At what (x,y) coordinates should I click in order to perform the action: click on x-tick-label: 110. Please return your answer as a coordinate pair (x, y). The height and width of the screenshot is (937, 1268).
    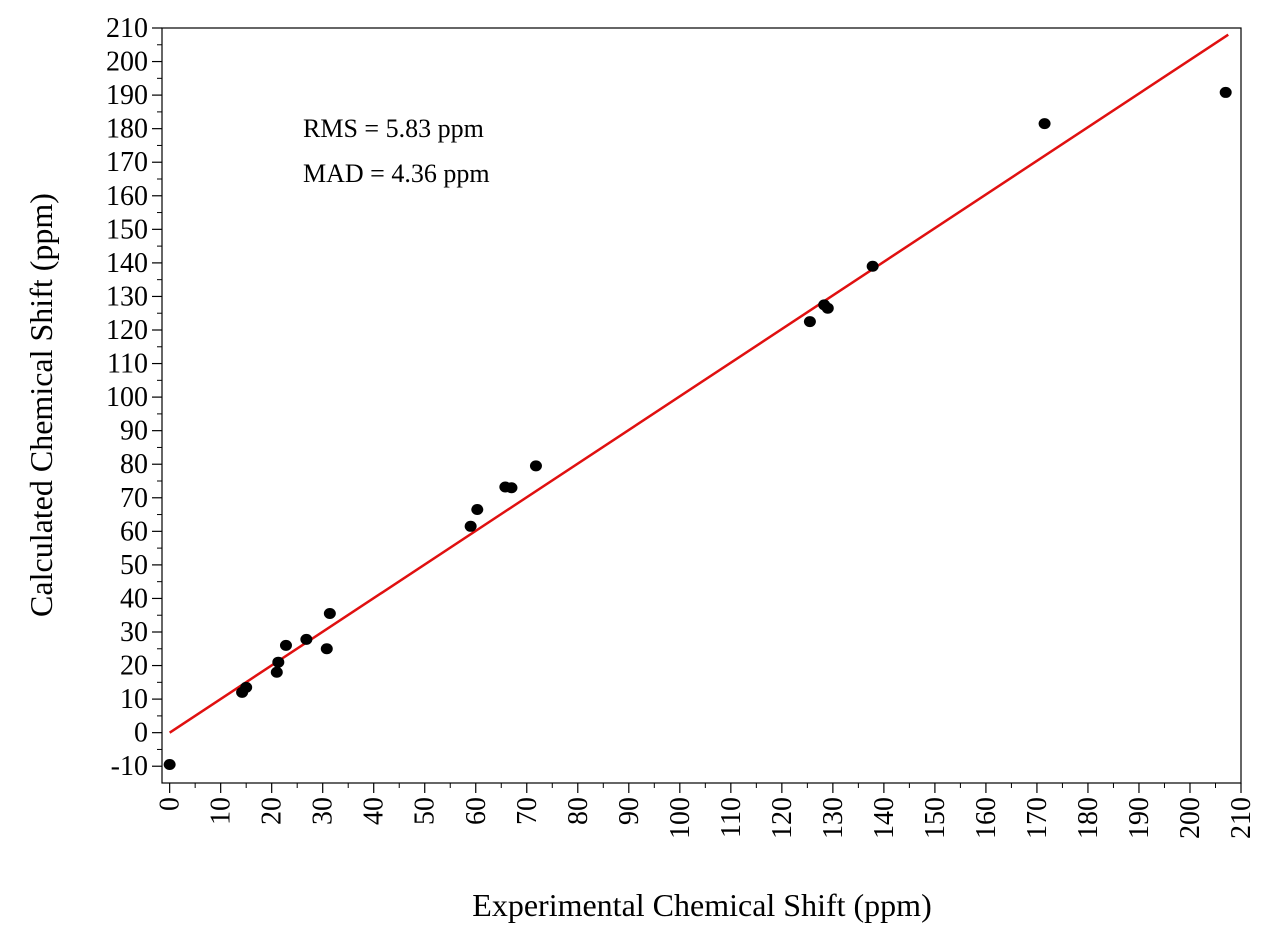
    Looking at the image, I should click on (731, 817).